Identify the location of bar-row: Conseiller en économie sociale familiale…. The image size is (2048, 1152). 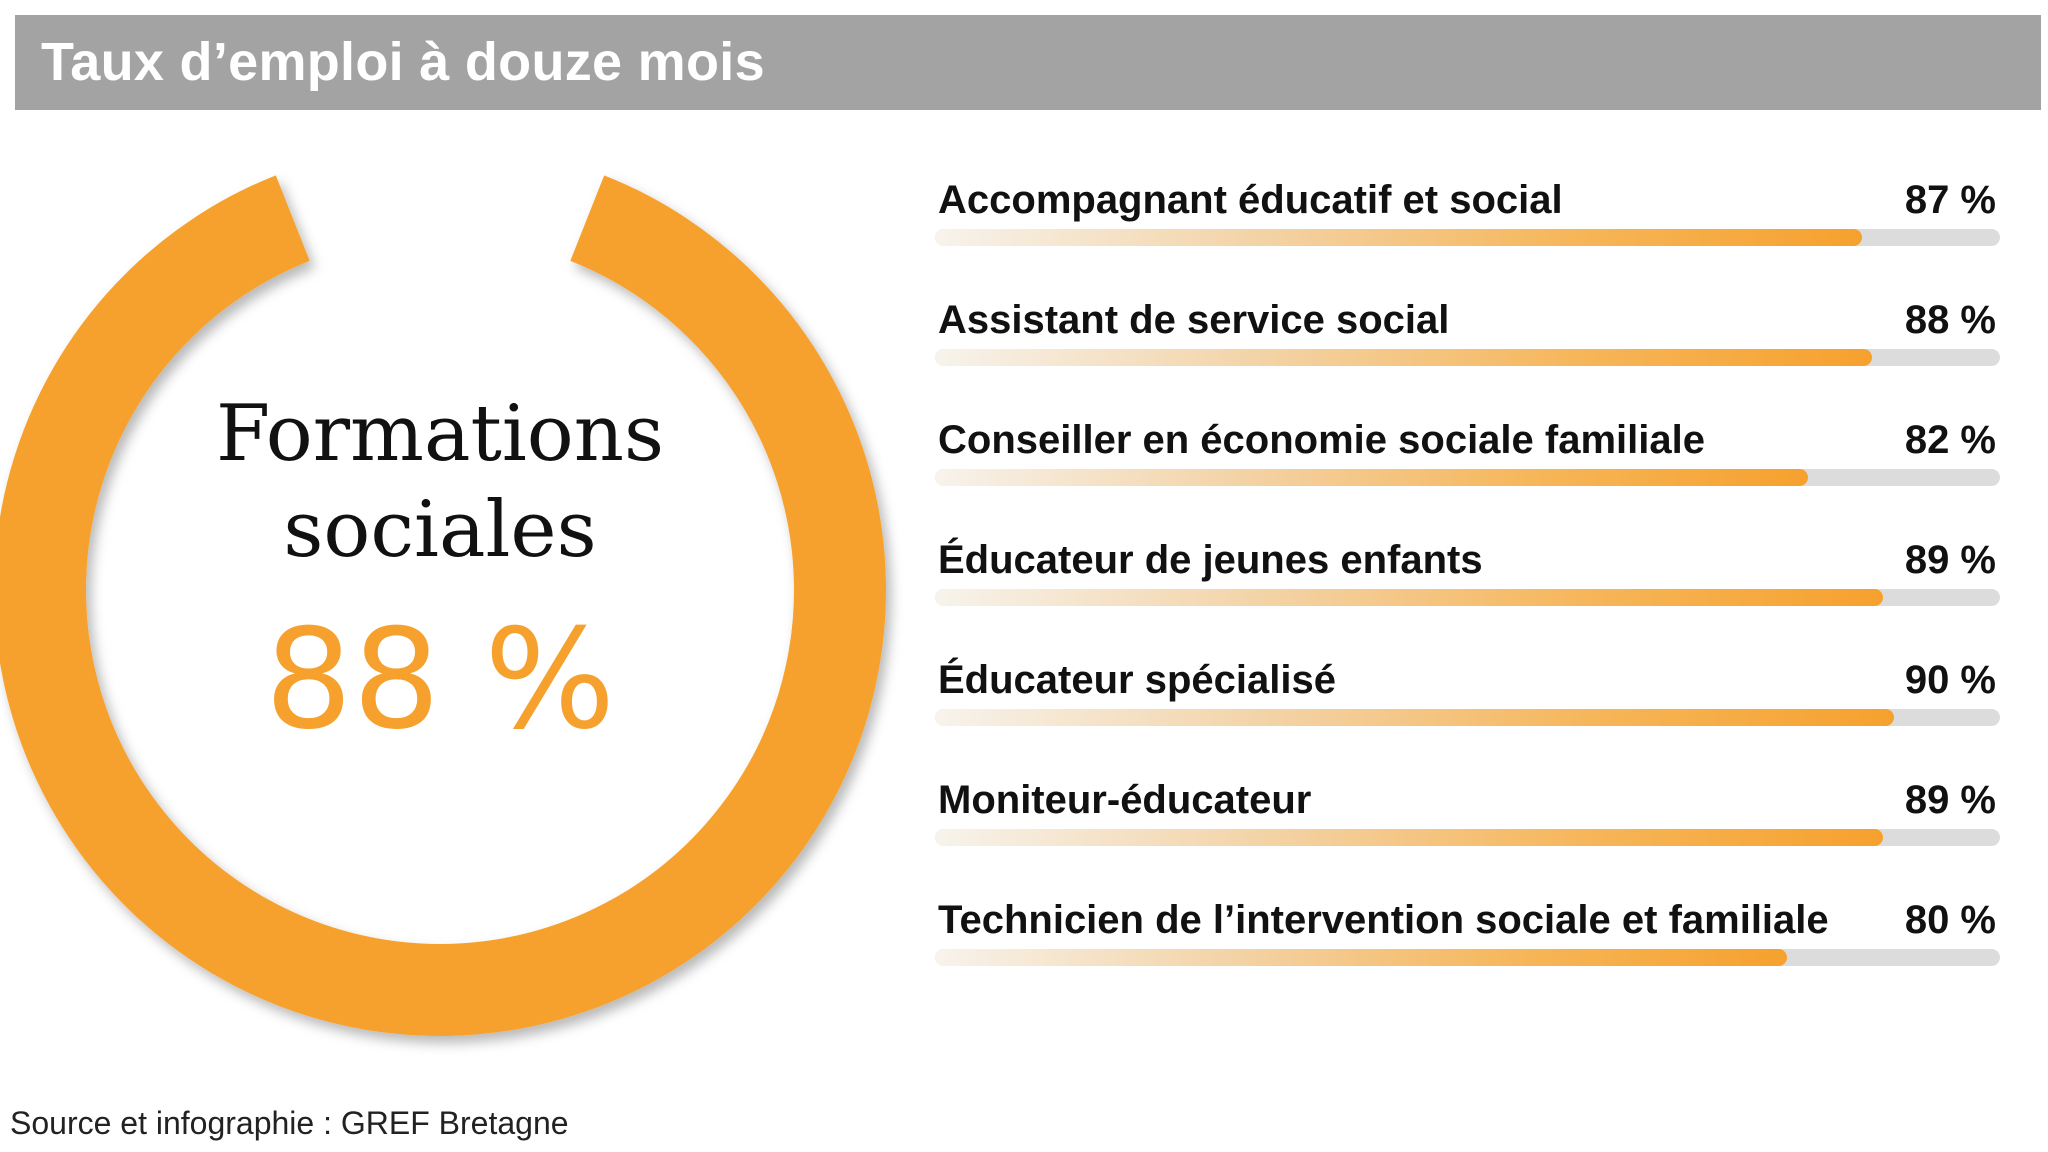
(1467, 475).